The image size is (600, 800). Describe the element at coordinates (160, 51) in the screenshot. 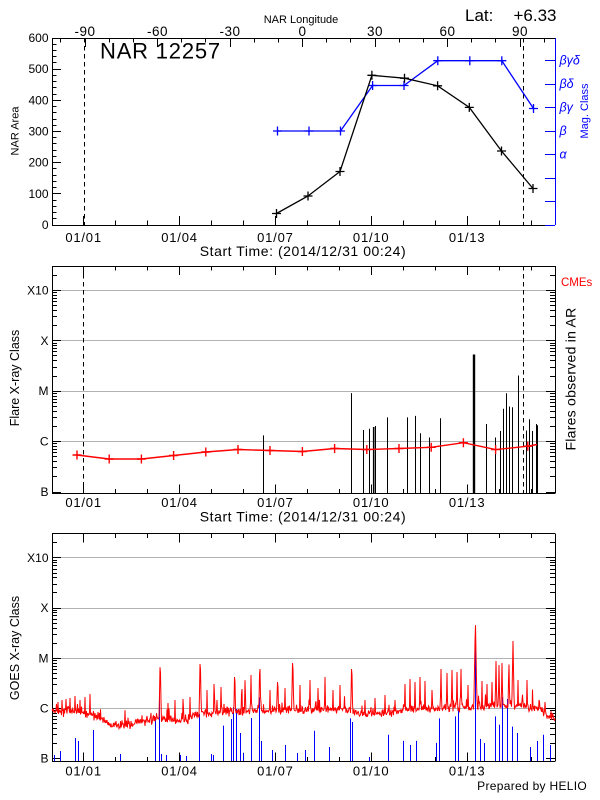

I see `svg-text: NAR 12257` at that location.